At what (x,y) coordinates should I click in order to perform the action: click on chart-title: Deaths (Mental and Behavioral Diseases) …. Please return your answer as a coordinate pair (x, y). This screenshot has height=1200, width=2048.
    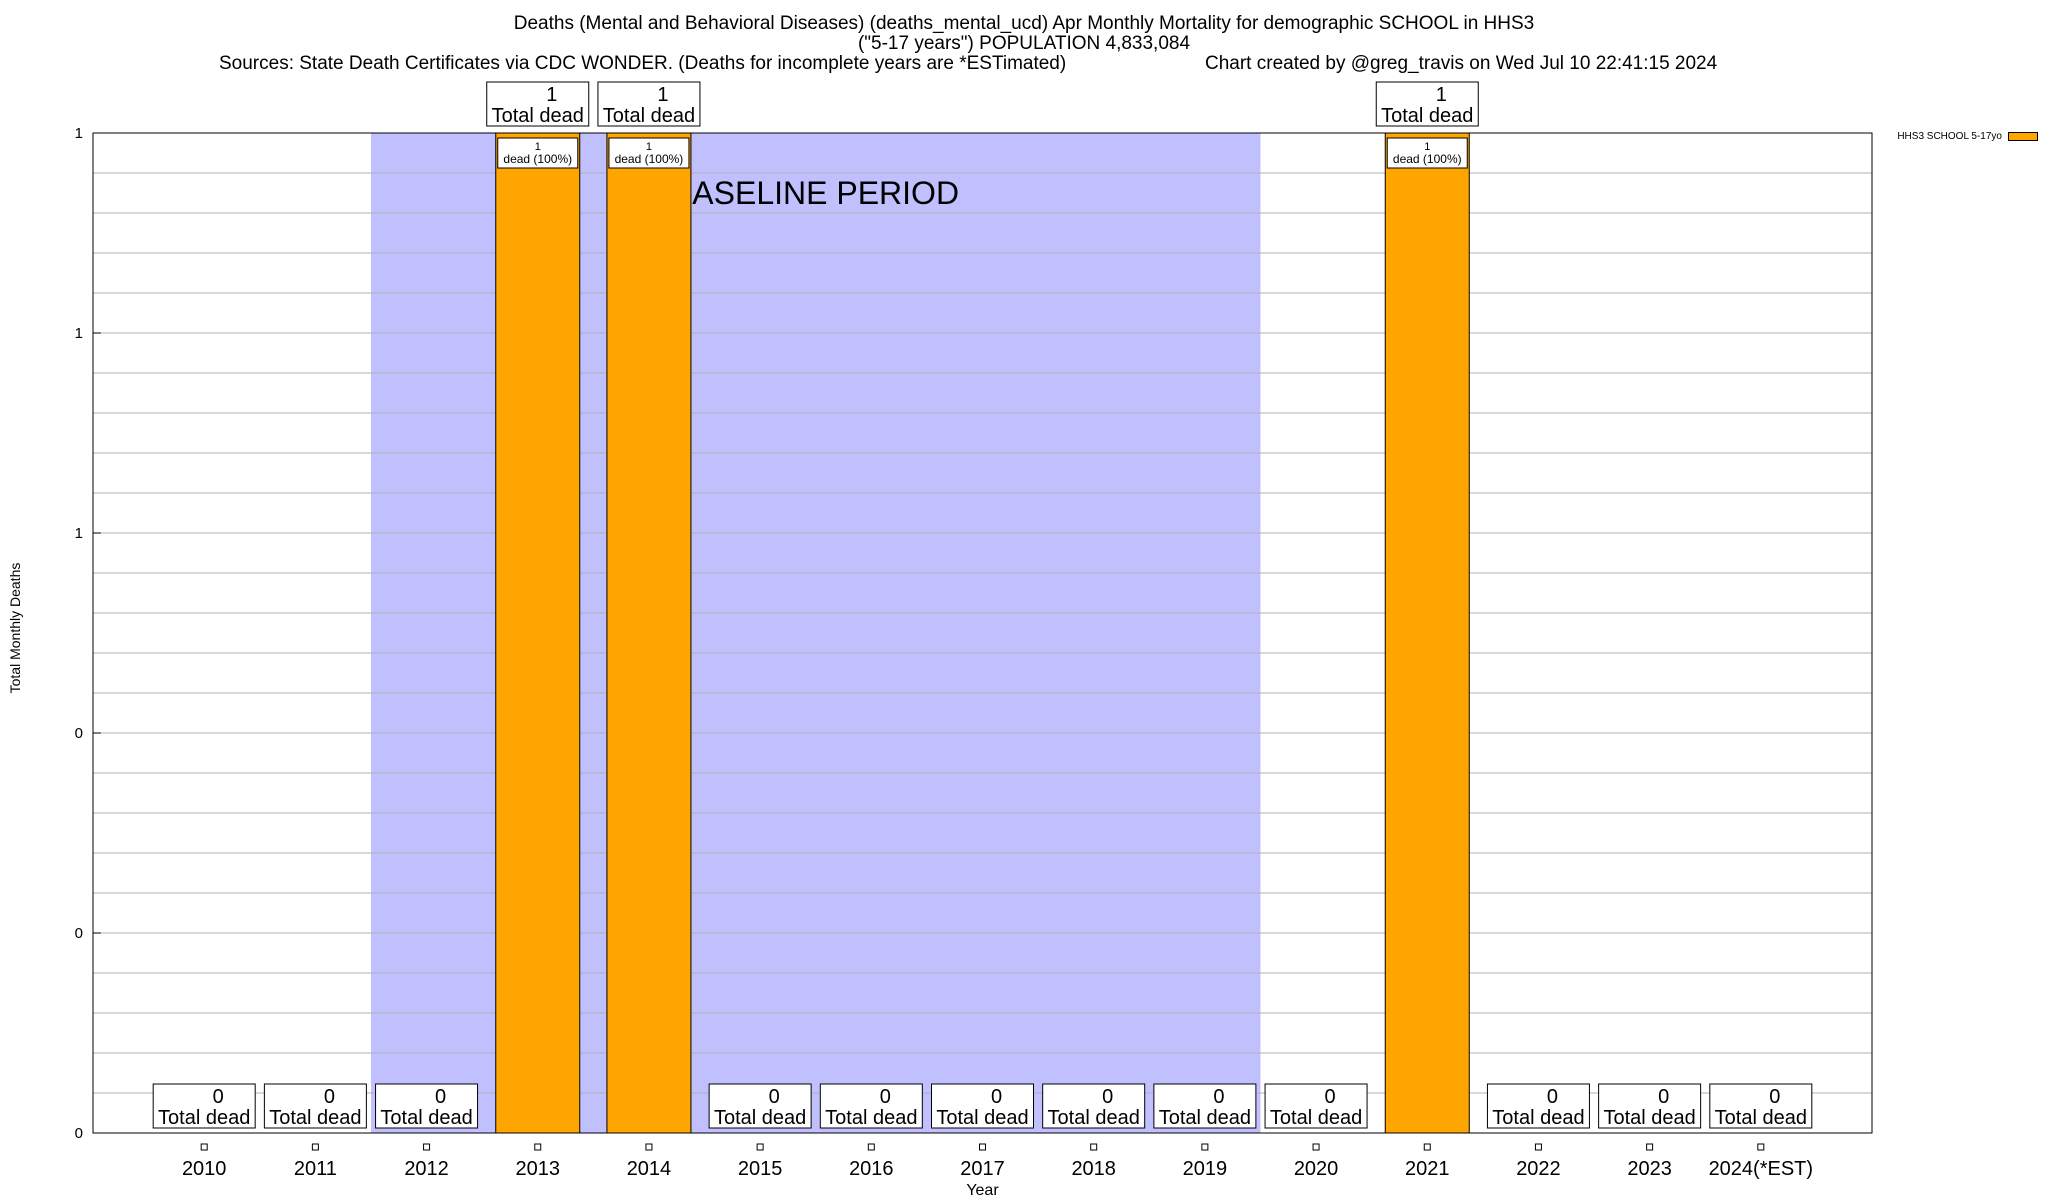
    Looking at the image, I should click on (1024, 23).